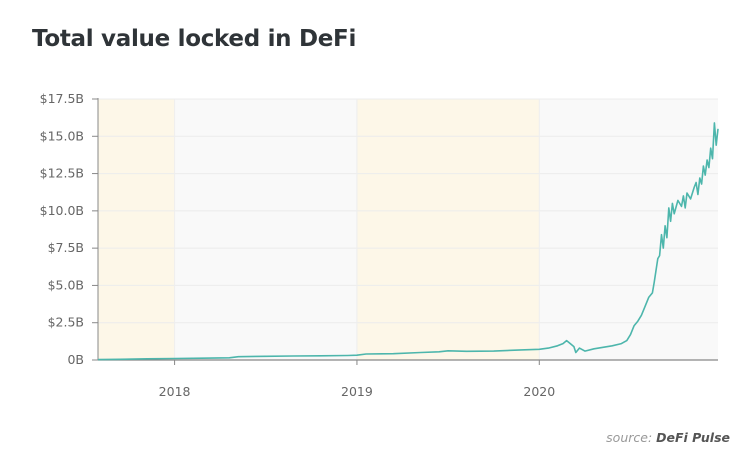 The height and width of the screenshot is (460, 750). I want to click on source-credit: source: DeFi Pulse, so click(668, 437).